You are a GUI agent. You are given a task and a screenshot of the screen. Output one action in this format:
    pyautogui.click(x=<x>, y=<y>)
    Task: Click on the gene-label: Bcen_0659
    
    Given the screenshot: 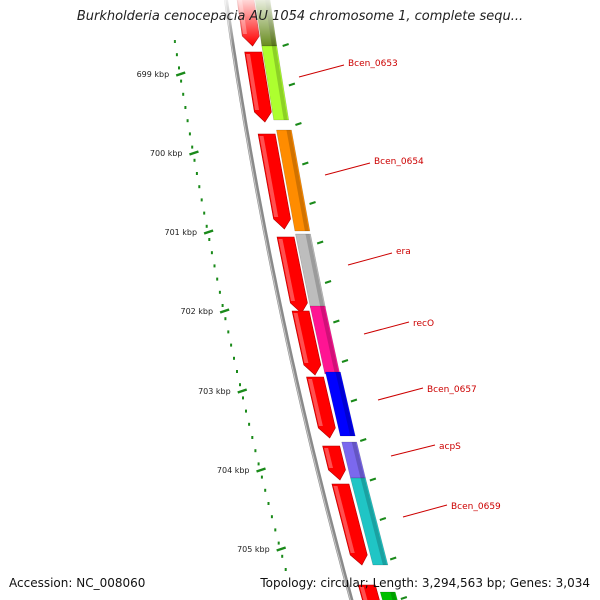 What is the action you would take?
    pyautogui.click(x=476, y=507)
    